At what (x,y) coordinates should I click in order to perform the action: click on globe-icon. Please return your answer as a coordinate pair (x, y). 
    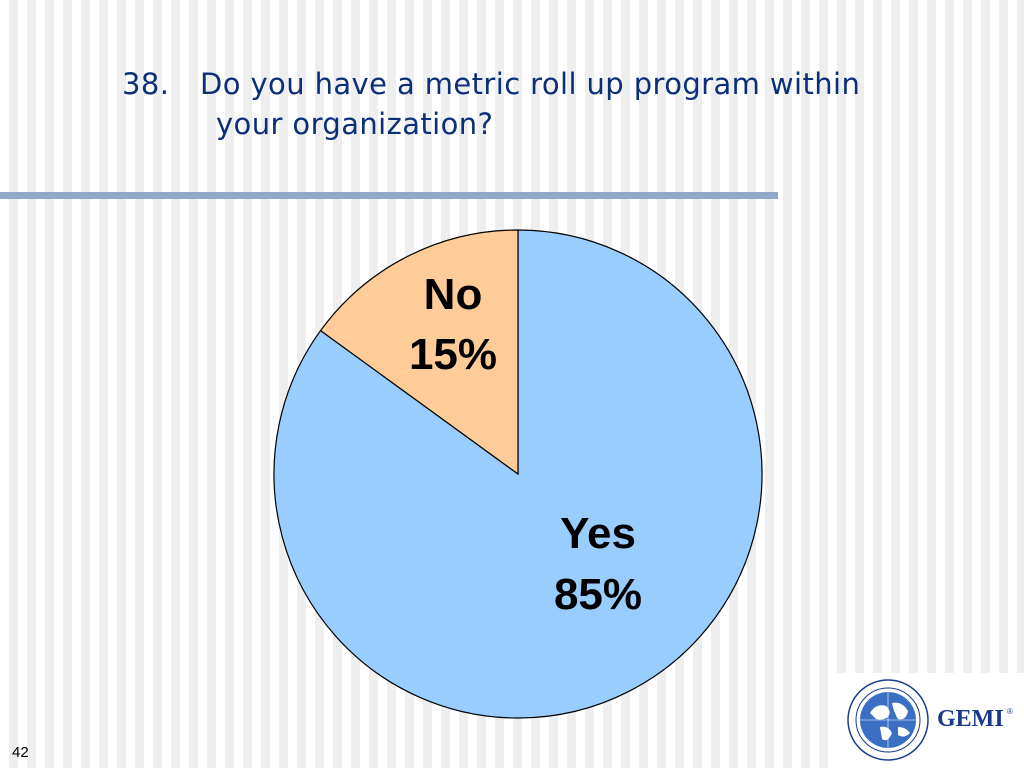
    Looking at the image, I should click on (888, 720).